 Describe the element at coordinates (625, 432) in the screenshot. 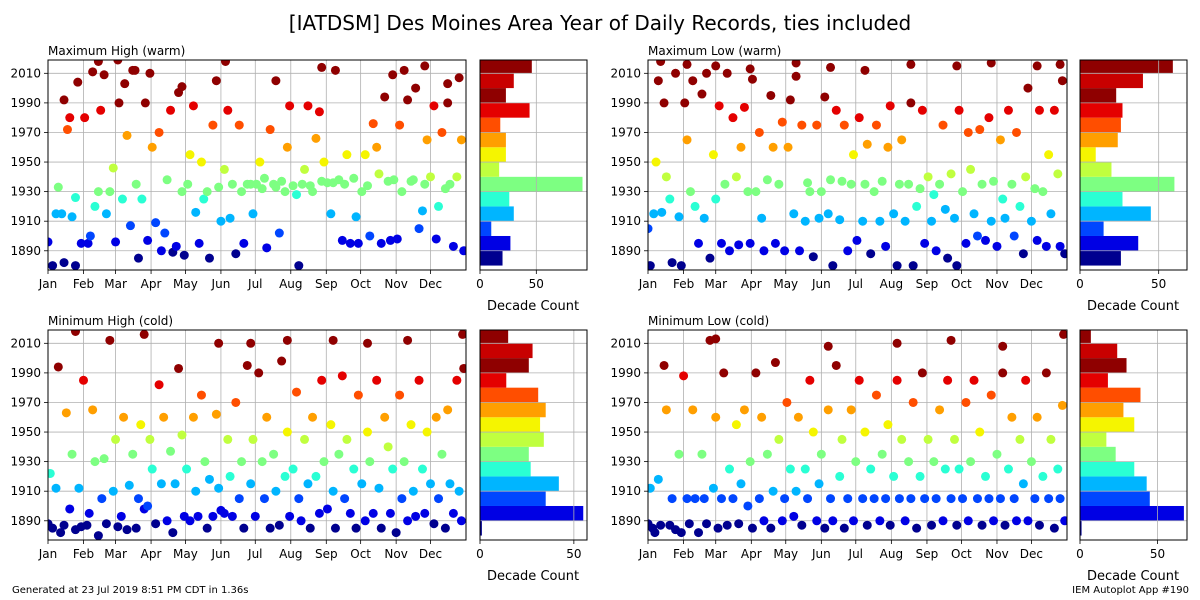

I see `y-tick-label: 1950` at that location.